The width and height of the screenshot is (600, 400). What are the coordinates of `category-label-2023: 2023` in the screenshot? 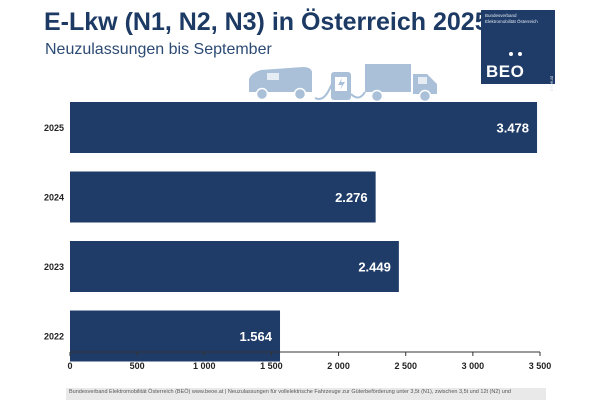 It's located at (54, 267).